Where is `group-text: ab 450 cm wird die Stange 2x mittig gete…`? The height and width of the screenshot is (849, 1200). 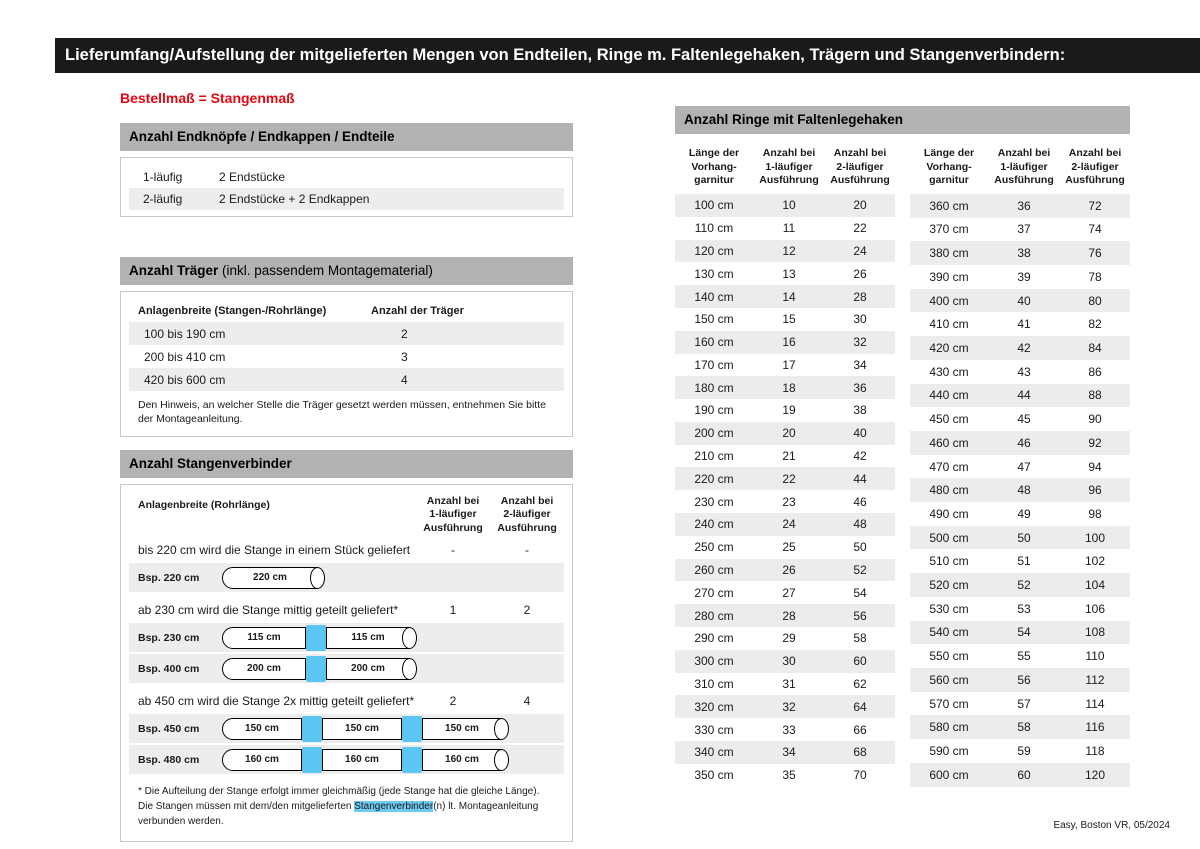
group-text: ab 450 cm wird die Stange 2x mittig gete… is located at coordinates (276, 701).